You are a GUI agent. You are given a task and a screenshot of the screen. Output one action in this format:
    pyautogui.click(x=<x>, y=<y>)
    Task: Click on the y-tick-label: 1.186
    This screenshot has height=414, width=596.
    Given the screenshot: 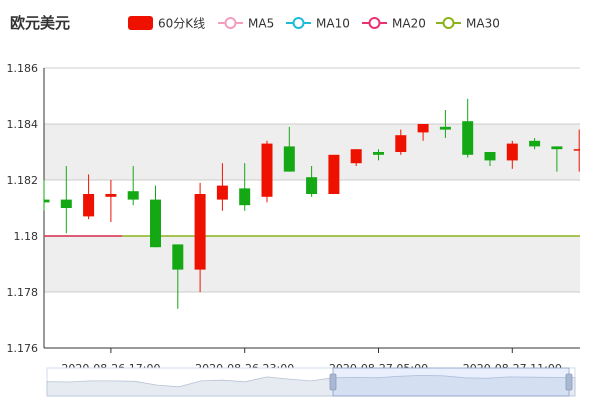 What is the action you would take?
    pyautogui.click(x=23, y=68)
    